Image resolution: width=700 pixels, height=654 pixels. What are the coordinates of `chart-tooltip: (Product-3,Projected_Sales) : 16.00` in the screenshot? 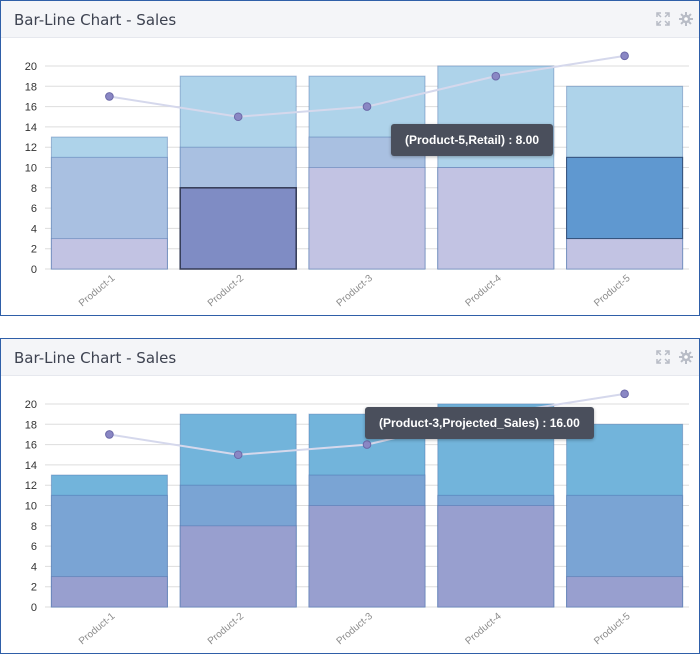 It's located at (479, 423).